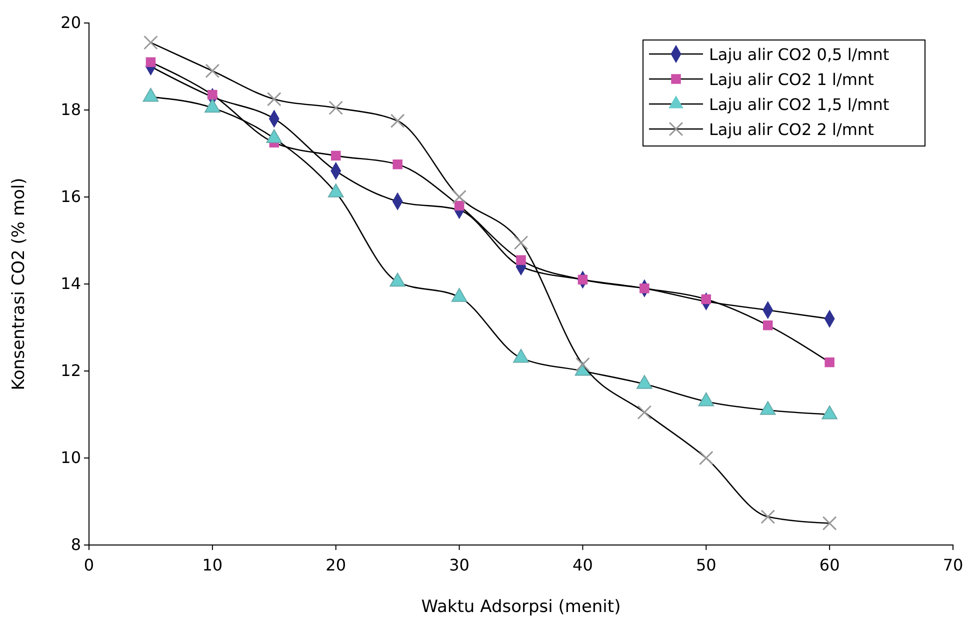 This screenshot has height=618, width=967. What do you see at coordinates (70, 370) in the screenshot?
I see `y-tick-label: 12` at bounding box center [70, 370].